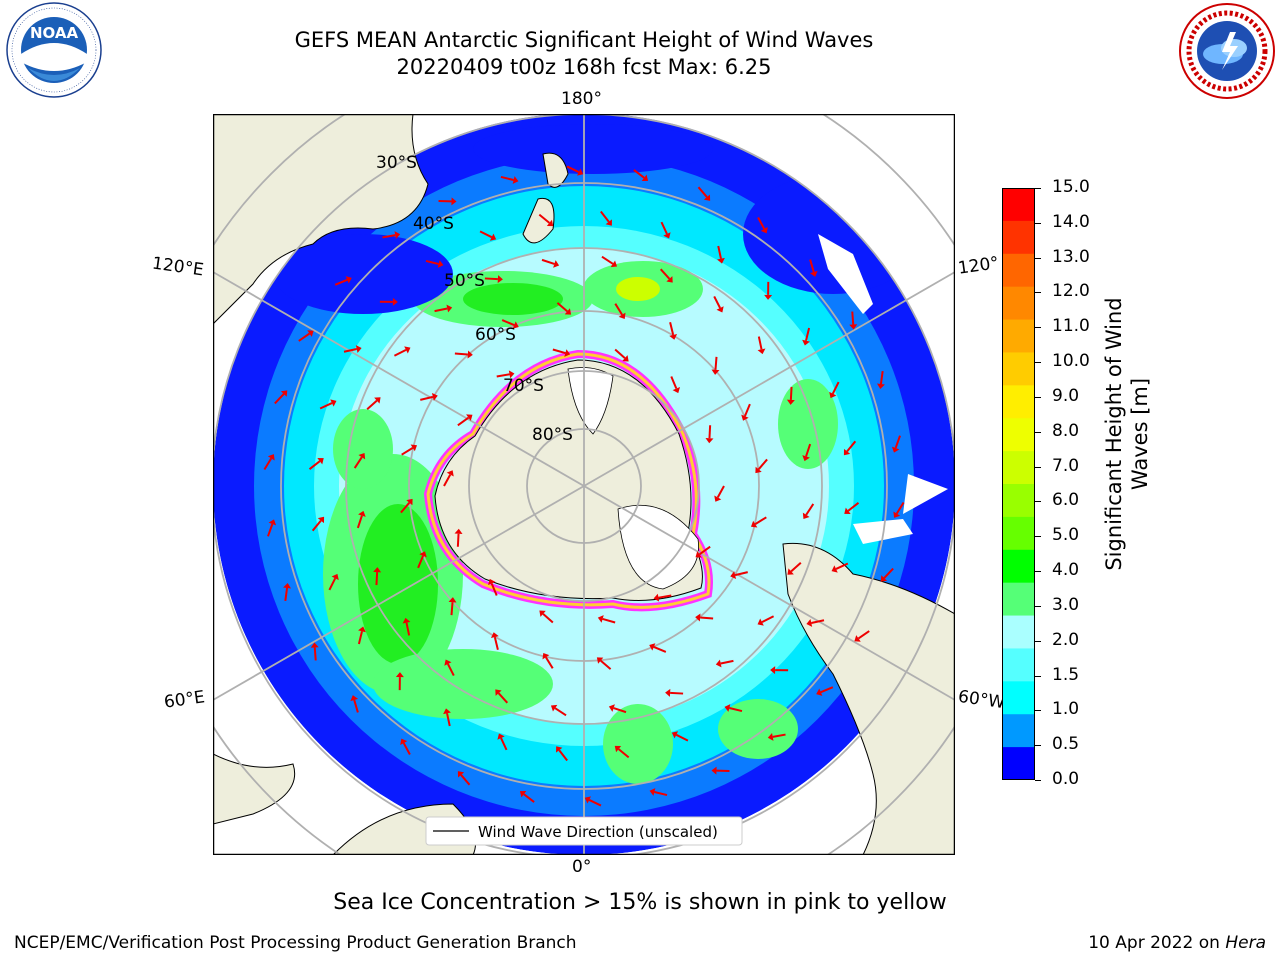  I want to click on lon-label-60e: 60°E, so click(184, 700).